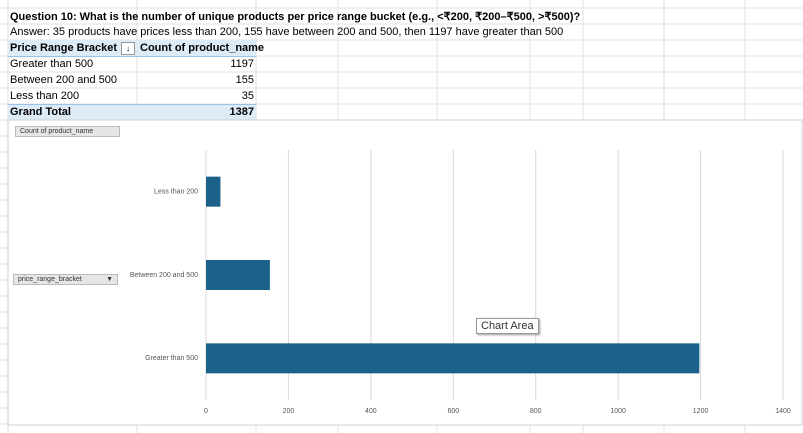  What do you see at coordinates (507, 326) in the screenshot?
I see `tooltip: Chart Area` at bounding box center [507, 326].